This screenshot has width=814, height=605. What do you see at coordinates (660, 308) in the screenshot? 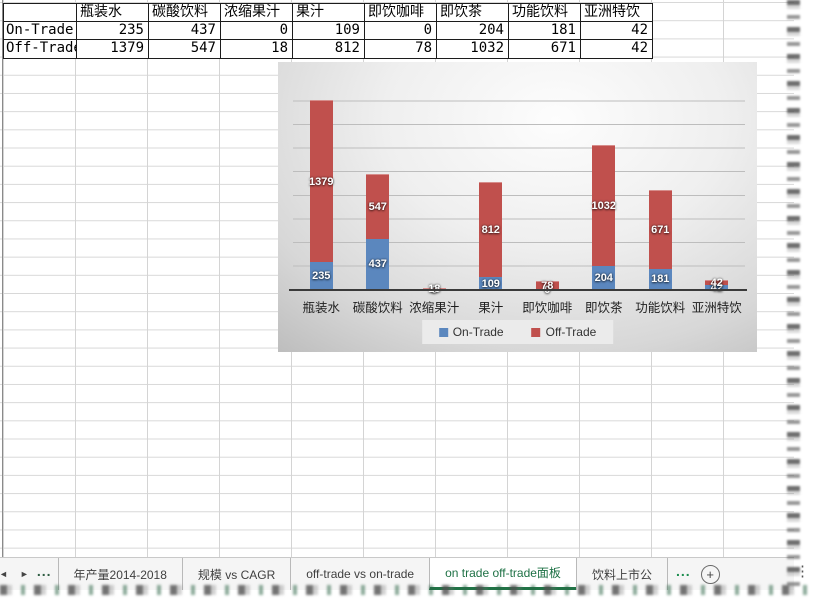
I see `category-label: 功能饮料` at bounding box center [660, 308].